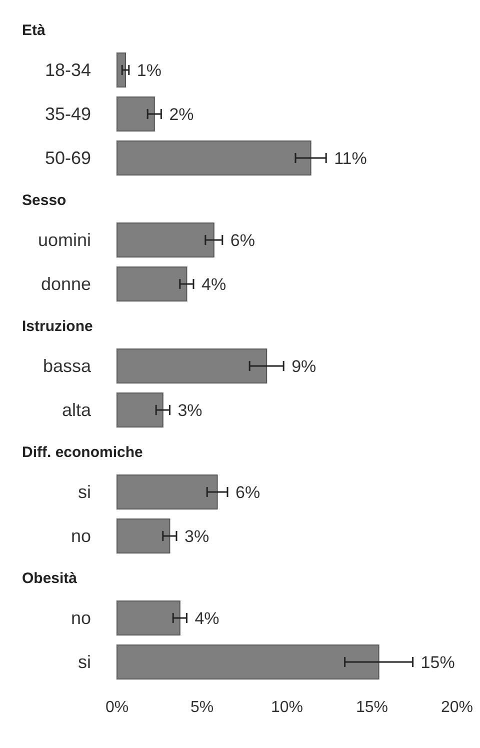 Image resolution: width=480 pixels, height=748 pixels. What do you see at coordinates (82, 452) in the screenshot?
I see `annotation: Diff. economiche` at bounding box center [82, 452].